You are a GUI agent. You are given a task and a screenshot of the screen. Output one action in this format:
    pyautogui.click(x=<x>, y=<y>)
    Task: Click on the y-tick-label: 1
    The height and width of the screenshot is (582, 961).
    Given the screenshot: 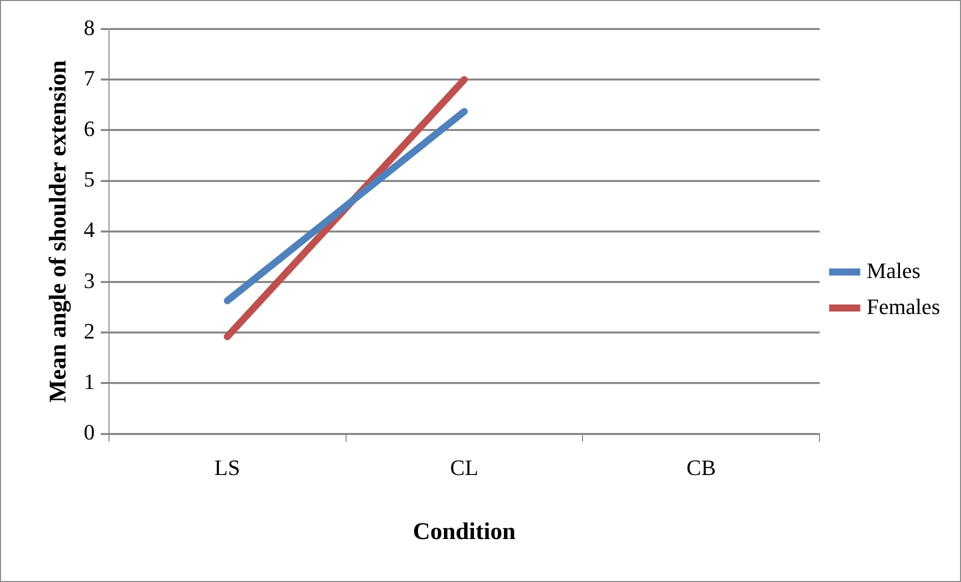 What is the action you would take?
    pyautogui.click(x=89, y=381)
    